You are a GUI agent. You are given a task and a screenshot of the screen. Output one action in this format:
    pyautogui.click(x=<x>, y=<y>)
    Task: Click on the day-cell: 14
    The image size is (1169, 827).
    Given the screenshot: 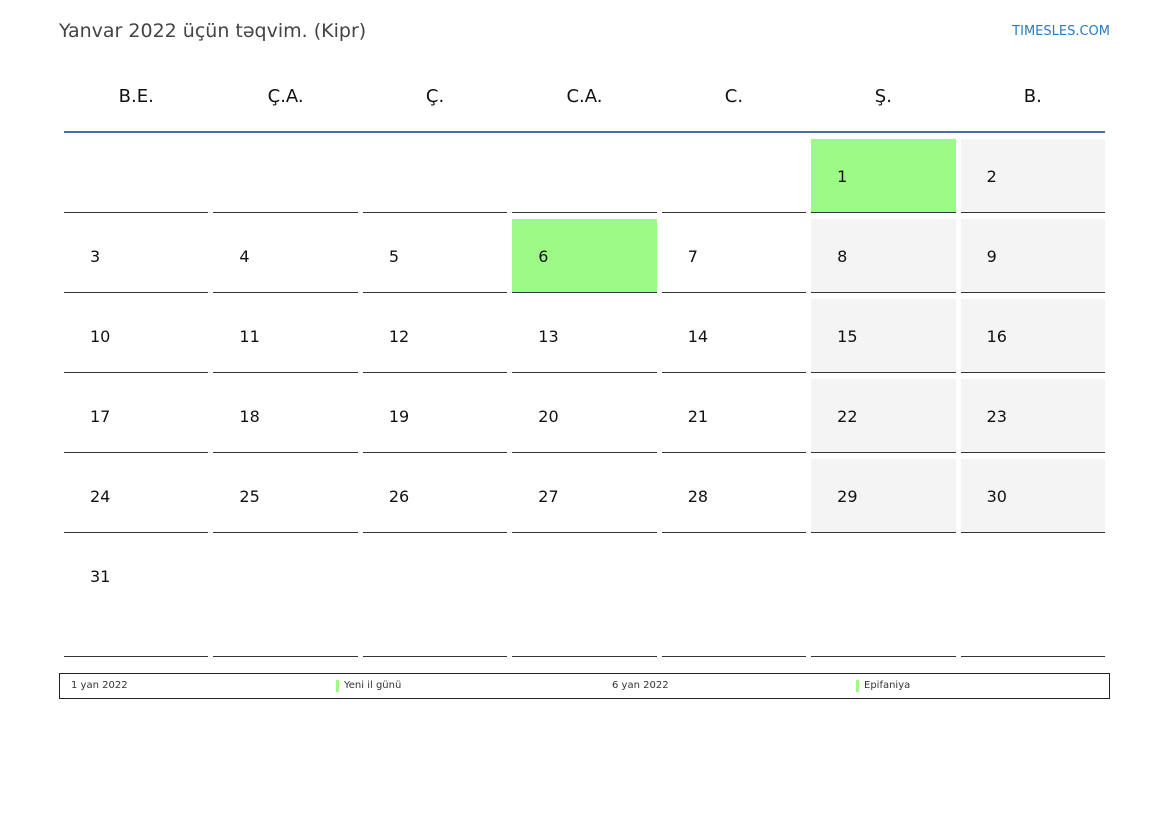 What is the action you would take?
    pyautogui.click(x=734, y=336)
    